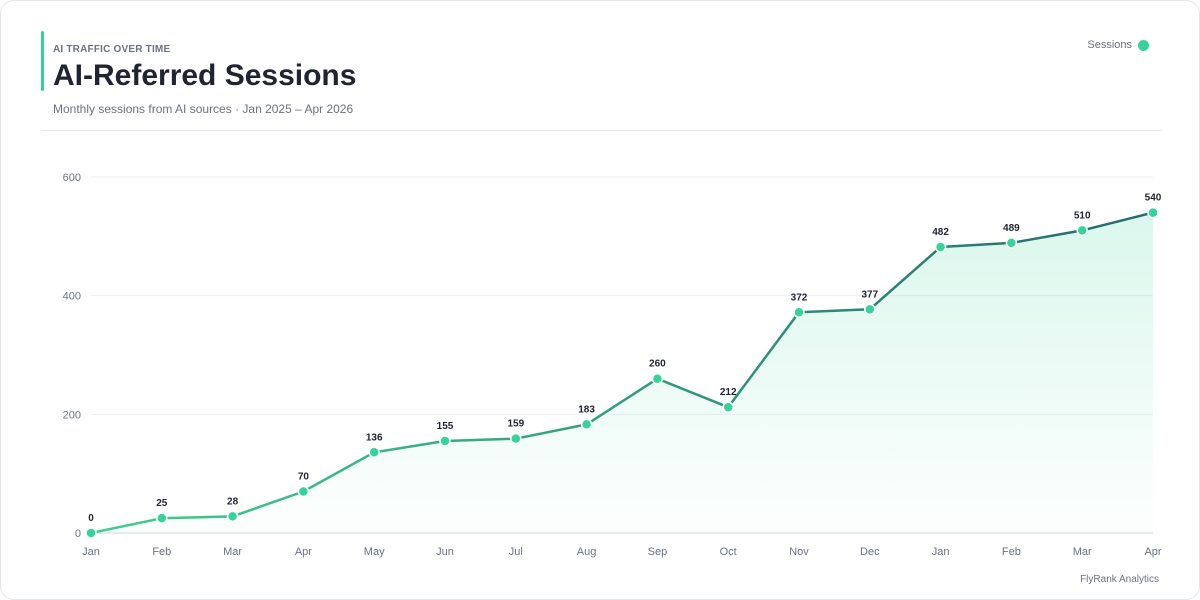 Image resolution: width=1200 pixels, height=600 pixels. I want to click on data-label: 260, so click(657, 364).